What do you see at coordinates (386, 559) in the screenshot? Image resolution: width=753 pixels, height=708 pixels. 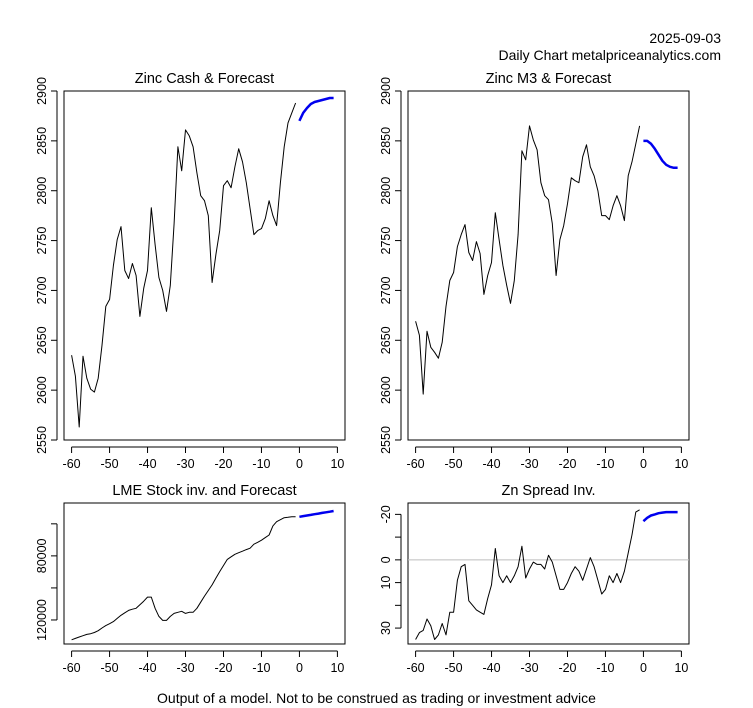 I see `y-tick-label: 0` at bounding box center [386, 559].